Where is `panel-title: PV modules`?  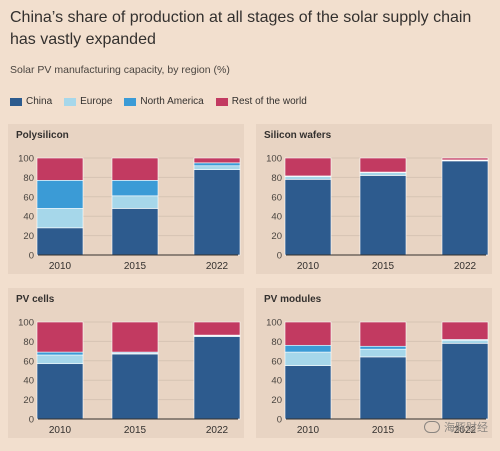 panel-title: PV modules is located at coordinates (293, 299).